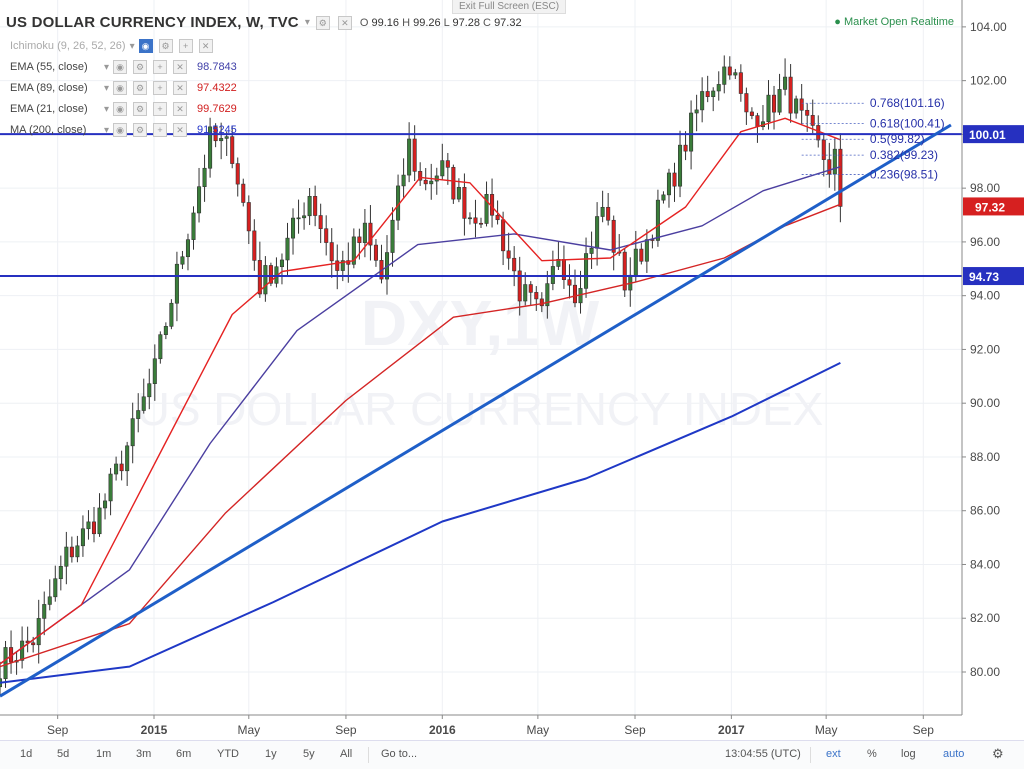 This screenshot has height=769, width=1024. I want to click on x-tick-label: 2017, so click(731, 730).